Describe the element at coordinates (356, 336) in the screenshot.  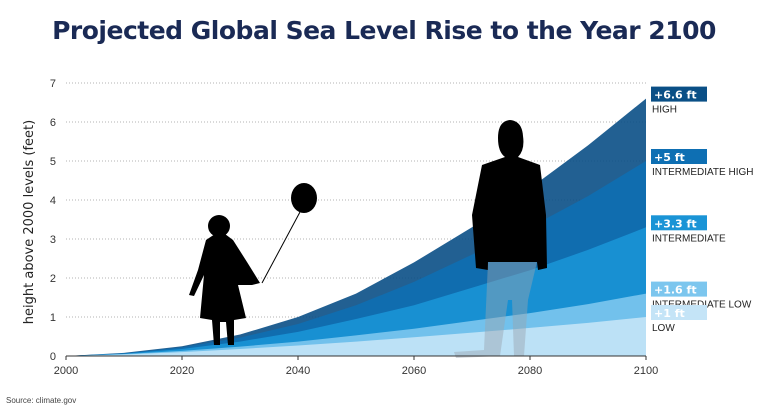
I see `series-area-low` at that location.